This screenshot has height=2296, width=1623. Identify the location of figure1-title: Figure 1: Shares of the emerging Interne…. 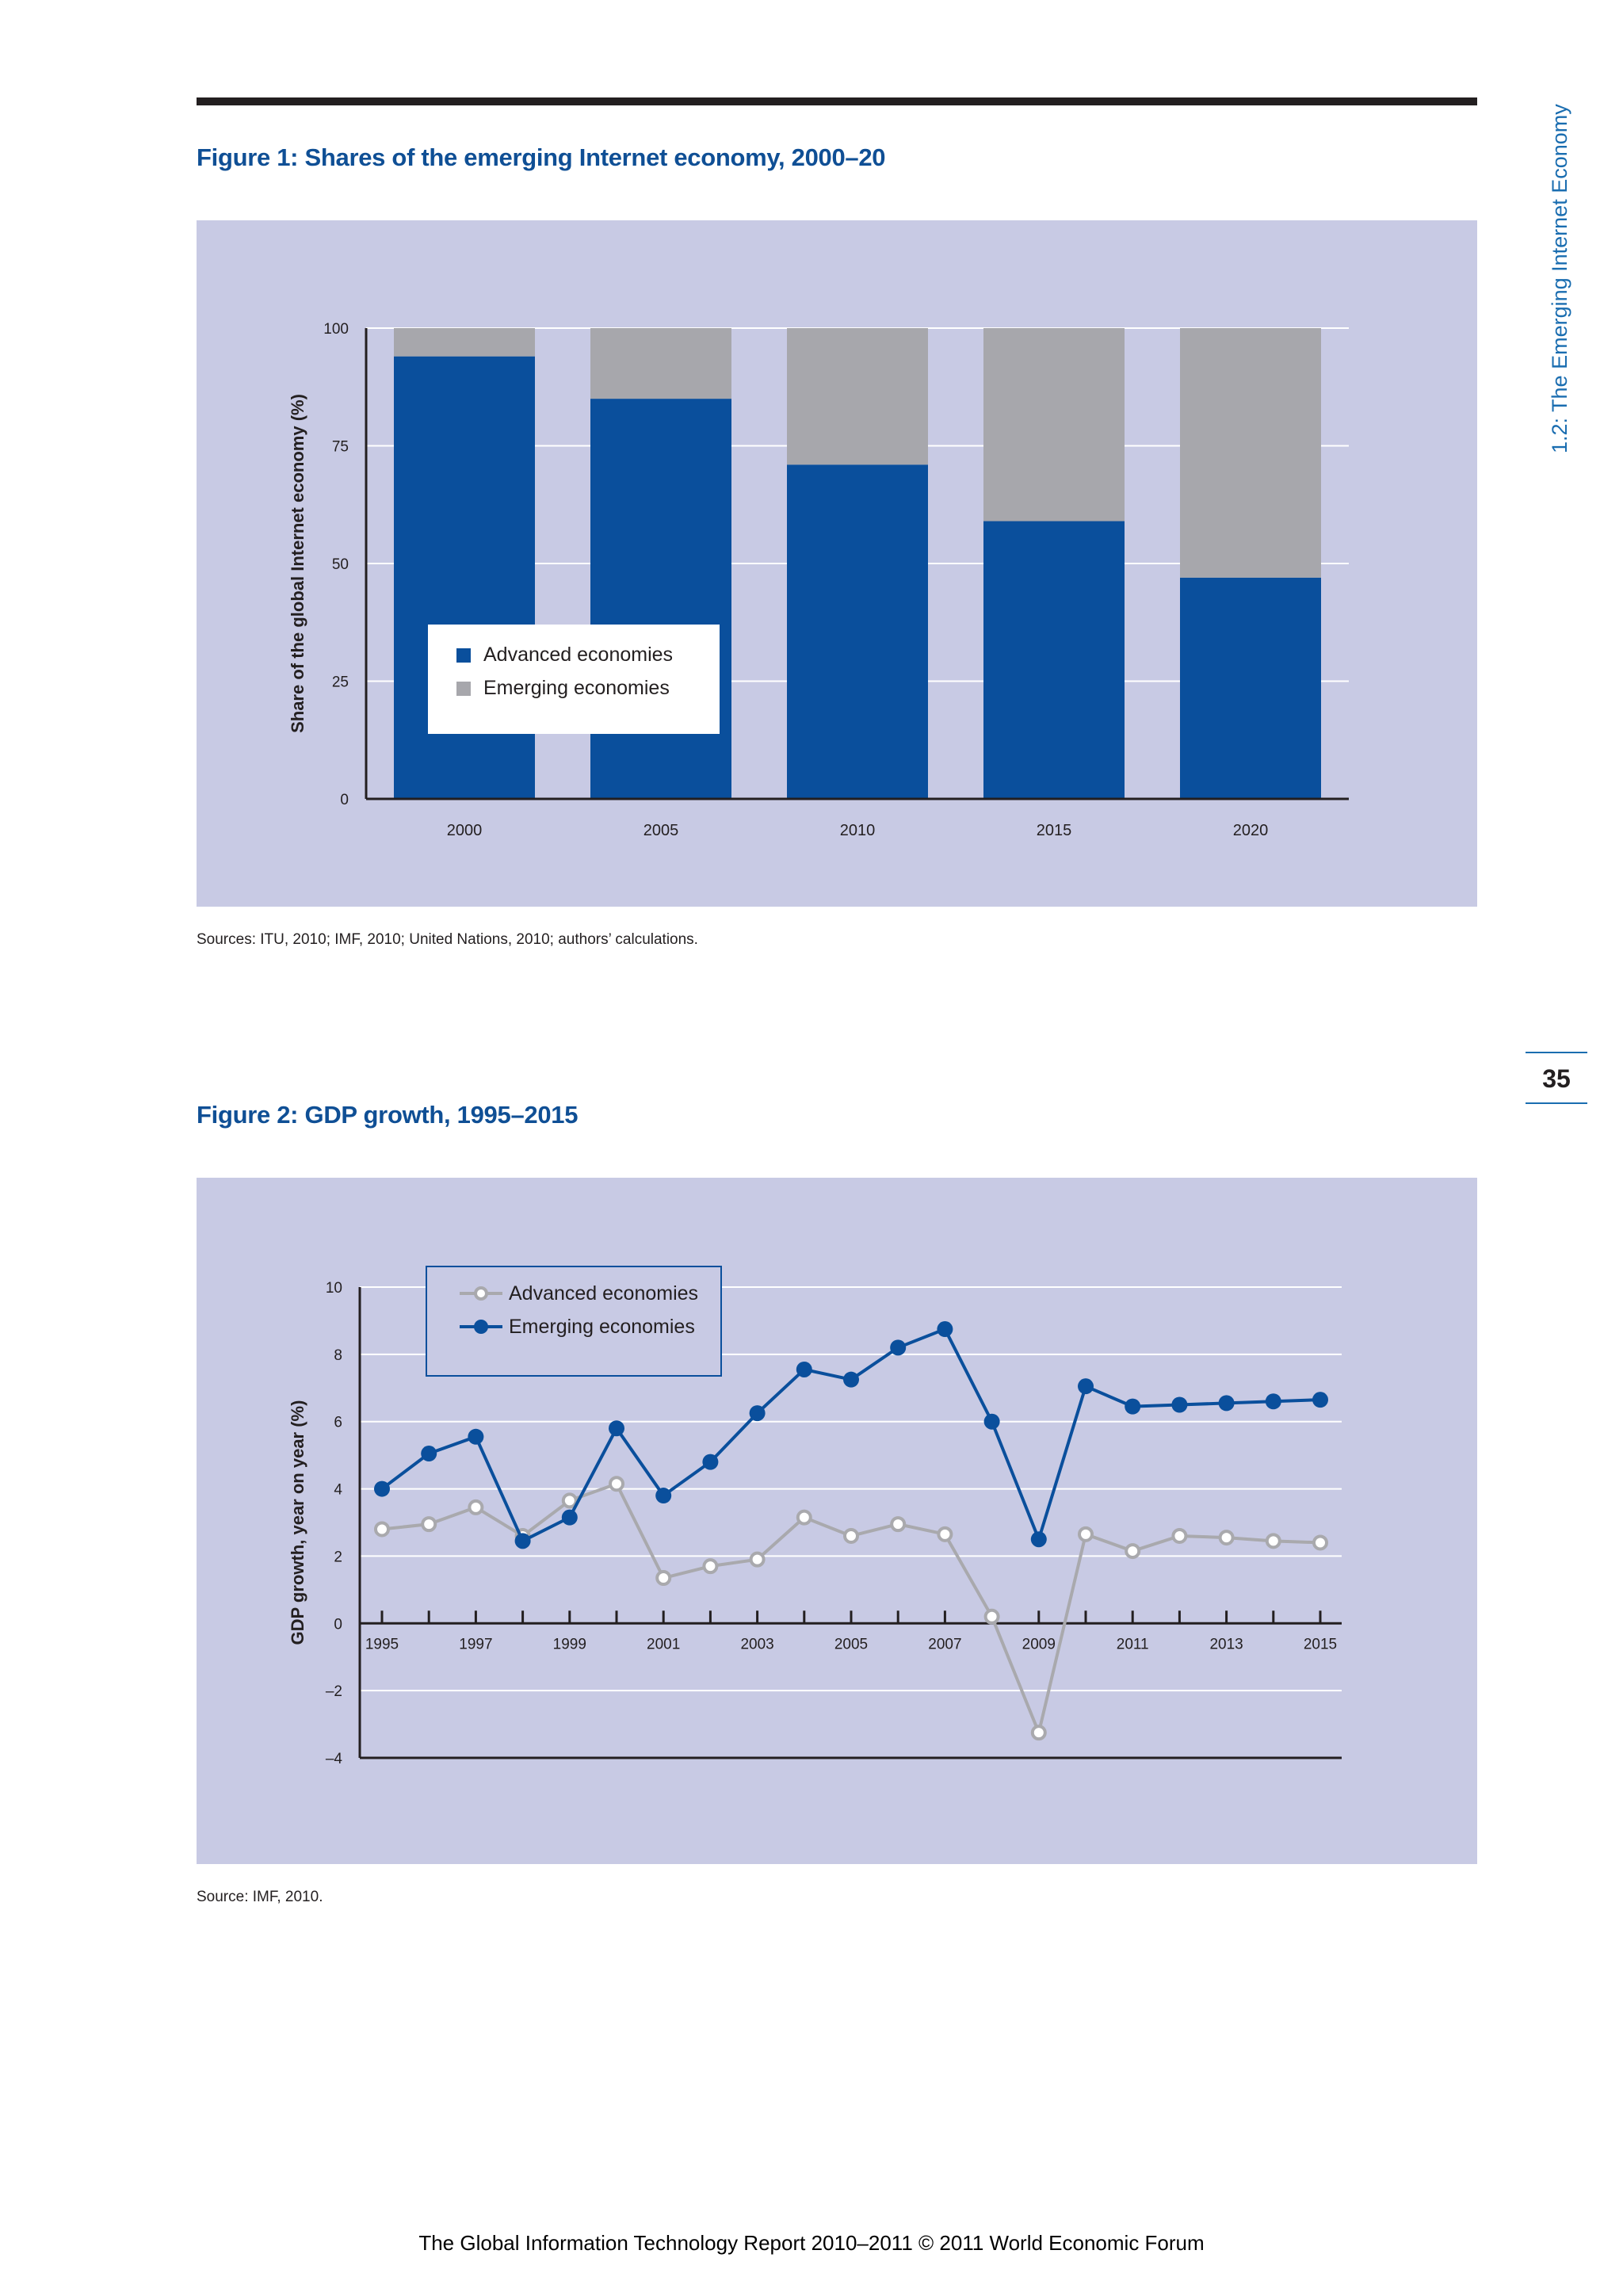
(541, 157).